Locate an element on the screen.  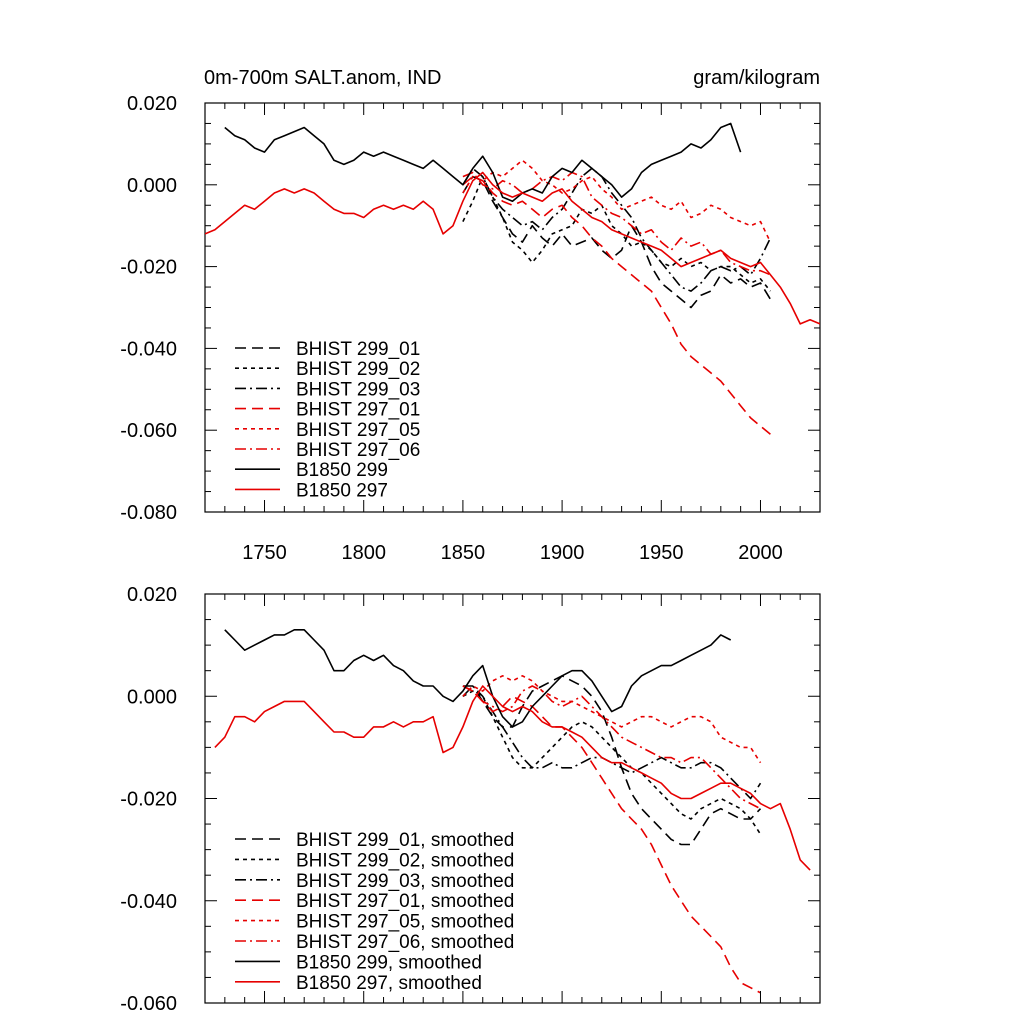
legend-label: BHIST 299_03 is located at coordinates (358, 389).